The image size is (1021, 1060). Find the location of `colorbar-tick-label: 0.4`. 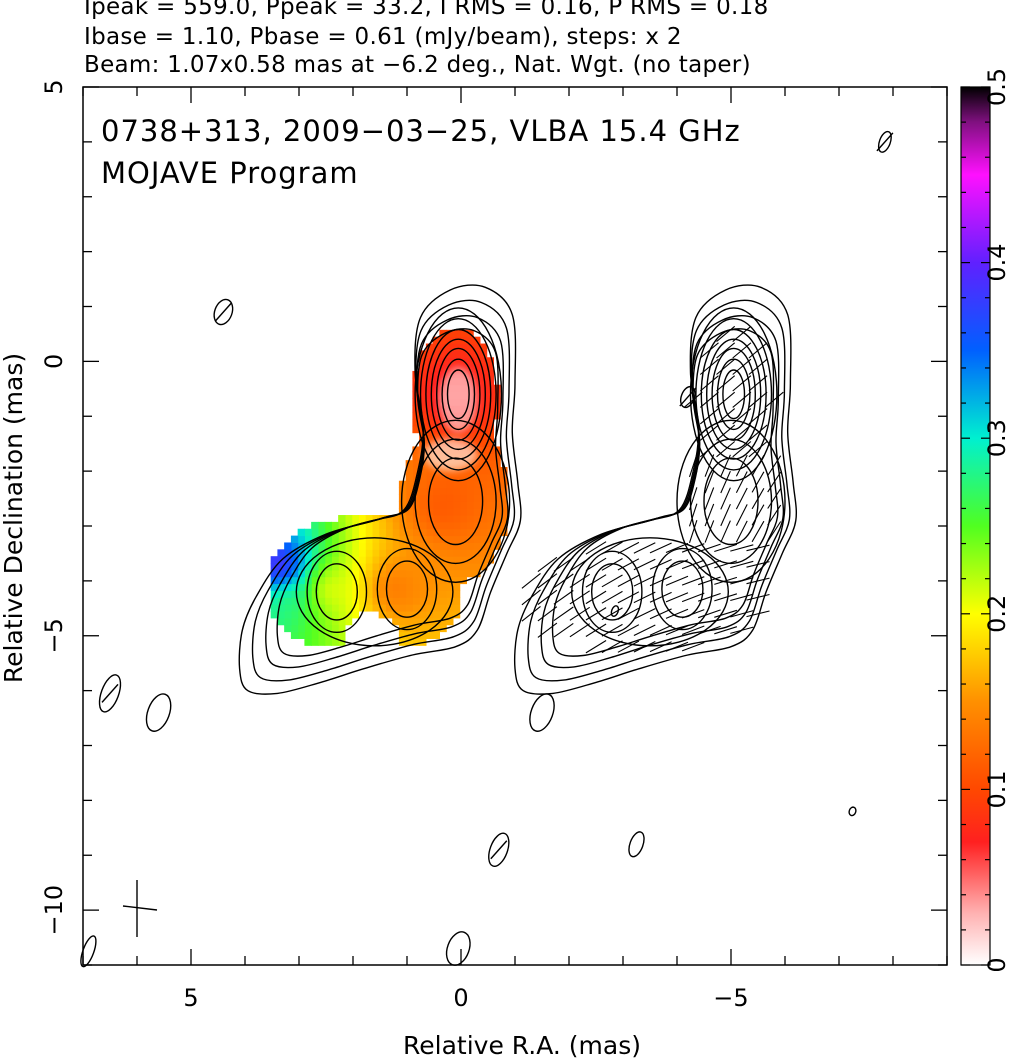

colorbar-tick-label: 0.4 is located at coordinates (997, 263).